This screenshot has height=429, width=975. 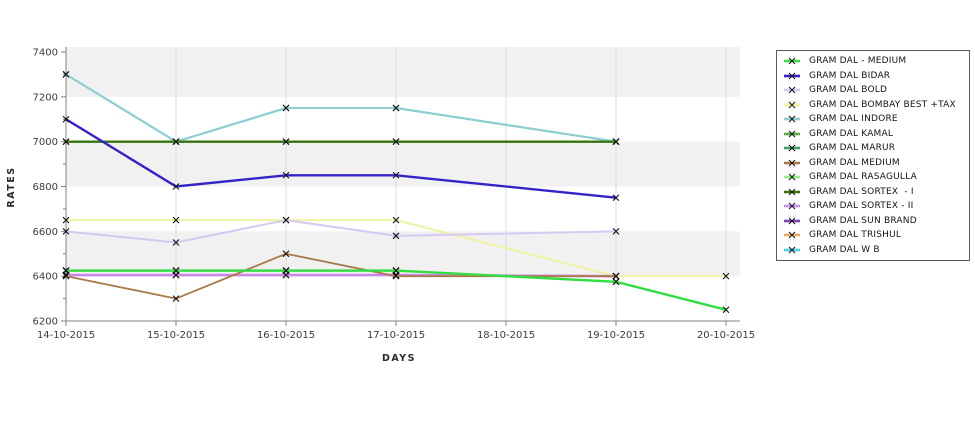 I want to click on x-axis-title: DAYS, so click(x=399, y=358).